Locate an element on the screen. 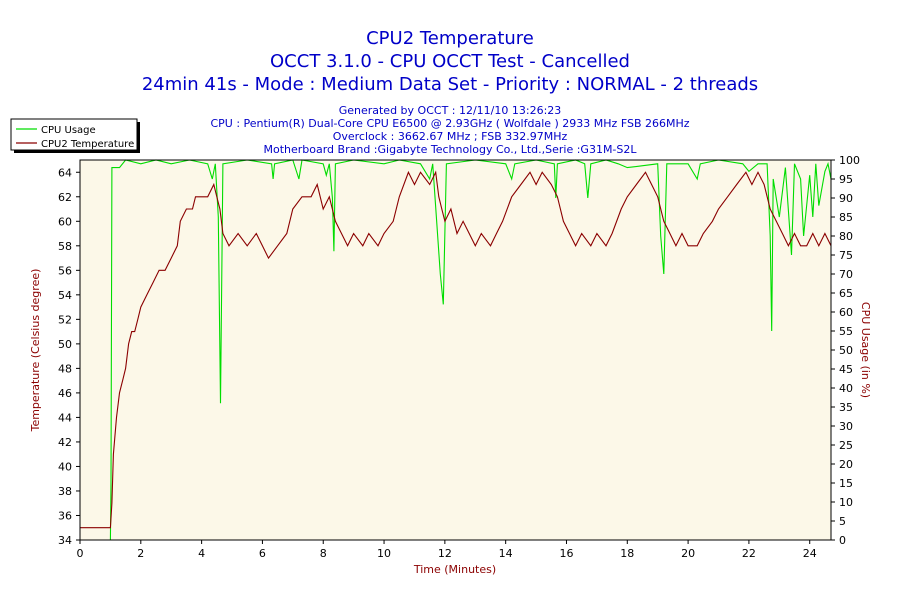  right-tick-label: 55 is located at coordinates (846, 331).